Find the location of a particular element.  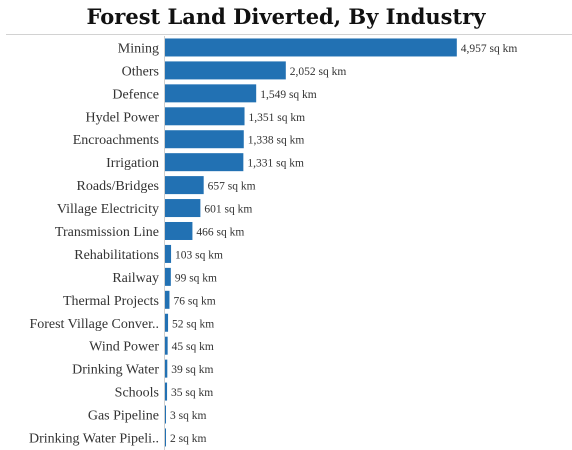

value-label-5: 1,331 sq km is located at coordinates (275, 164).